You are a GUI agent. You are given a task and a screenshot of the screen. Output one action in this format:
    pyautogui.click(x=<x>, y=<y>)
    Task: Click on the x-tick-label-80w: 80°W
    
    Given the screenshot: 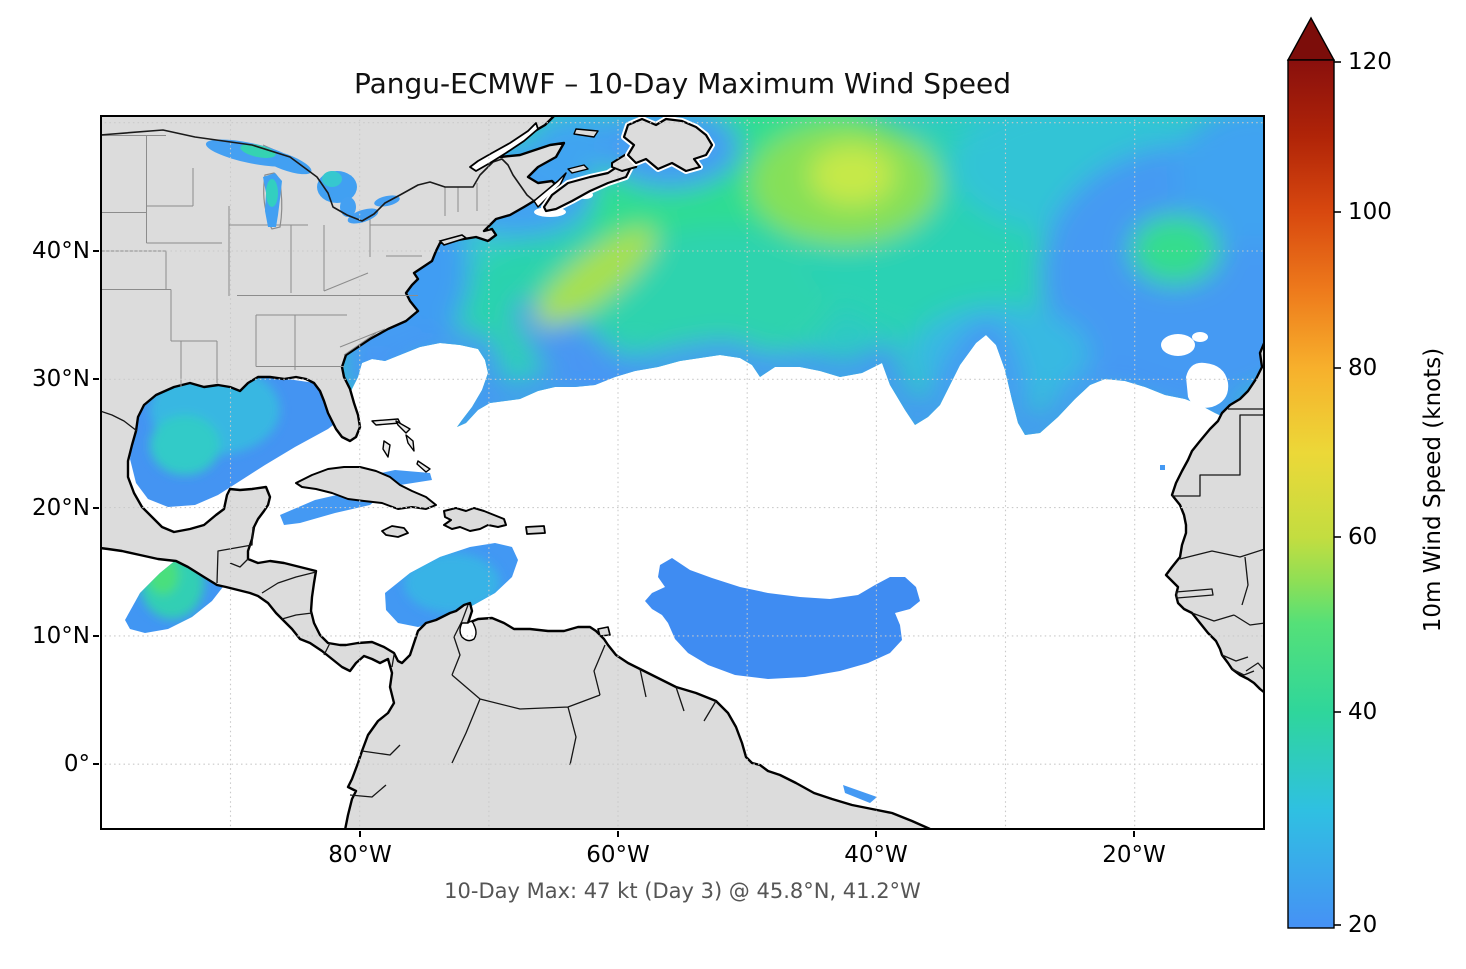 What is the action you would take?
    pyautogui.click(x=360, y=855)
    